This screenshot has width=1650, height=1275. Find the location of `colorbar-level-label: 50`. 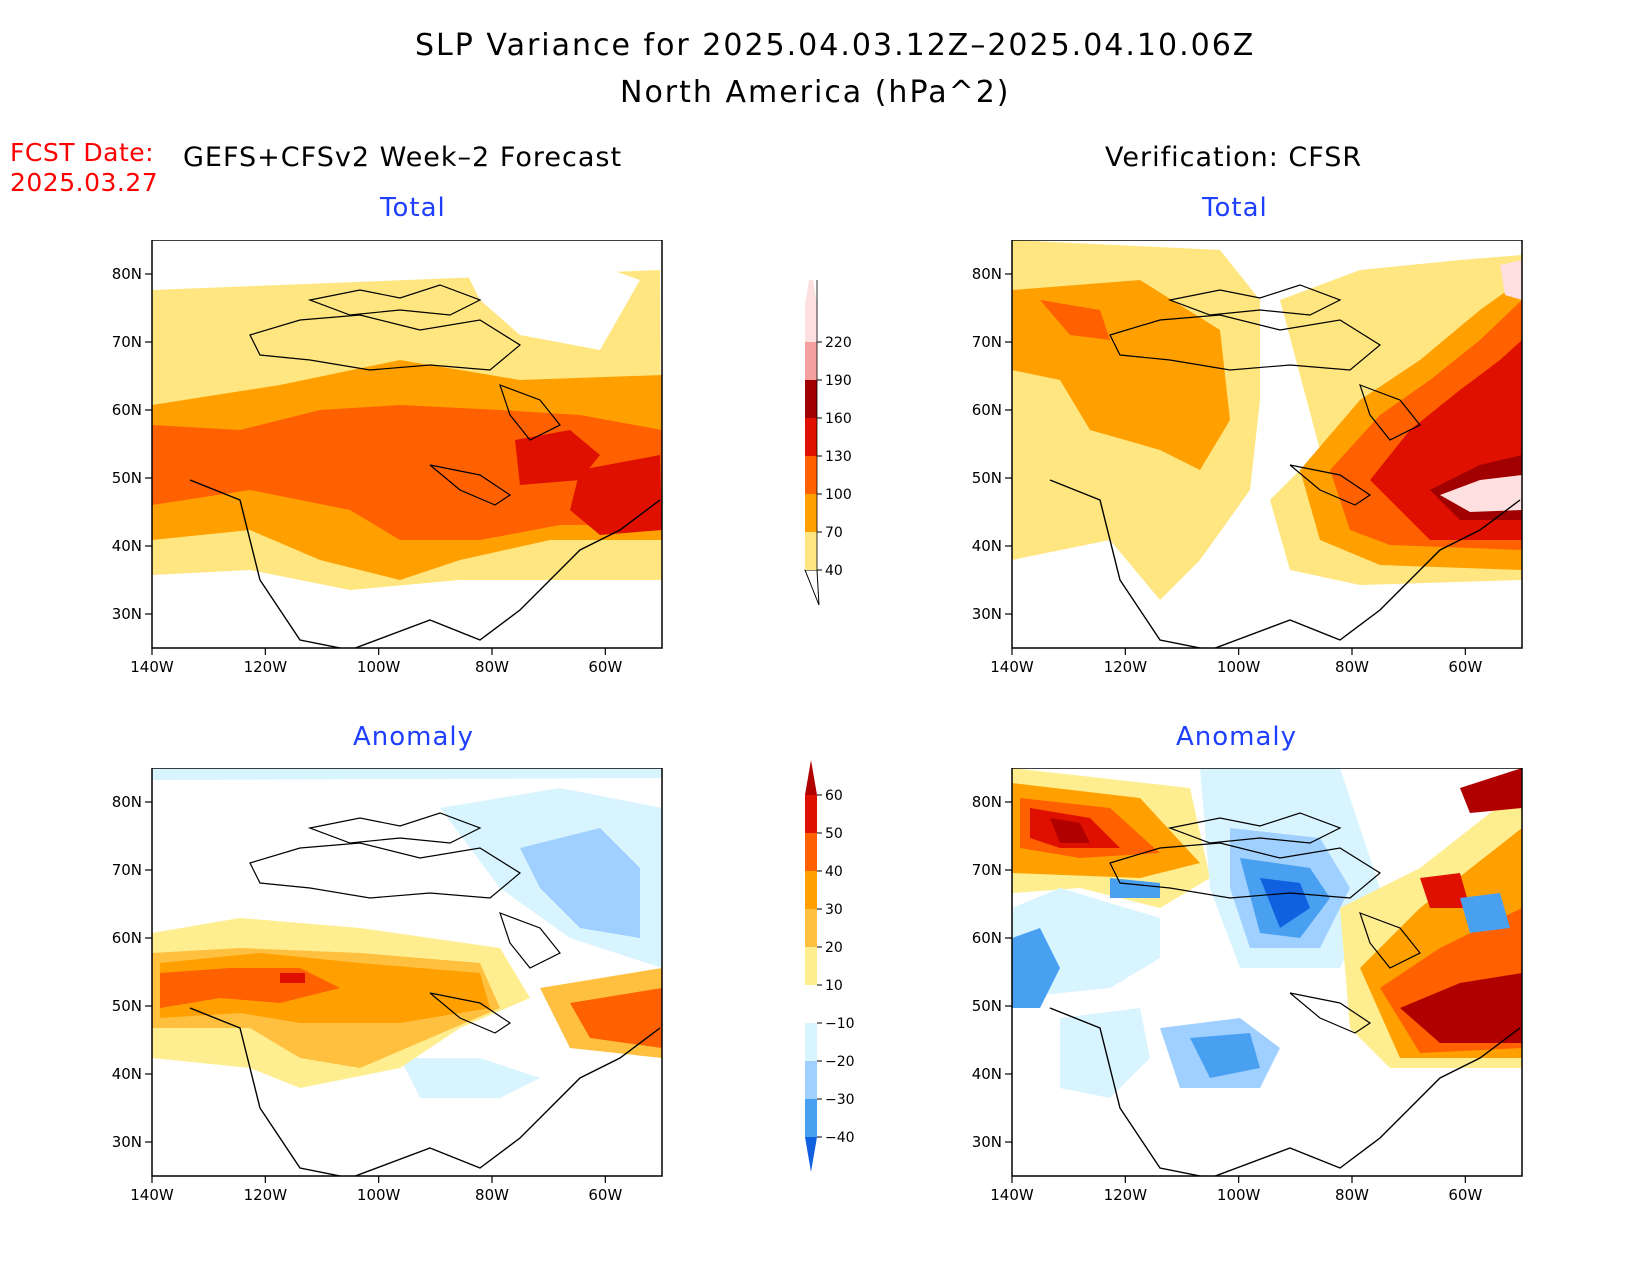

colorbar-level-label: 50 is located at coordinates (834, 834).